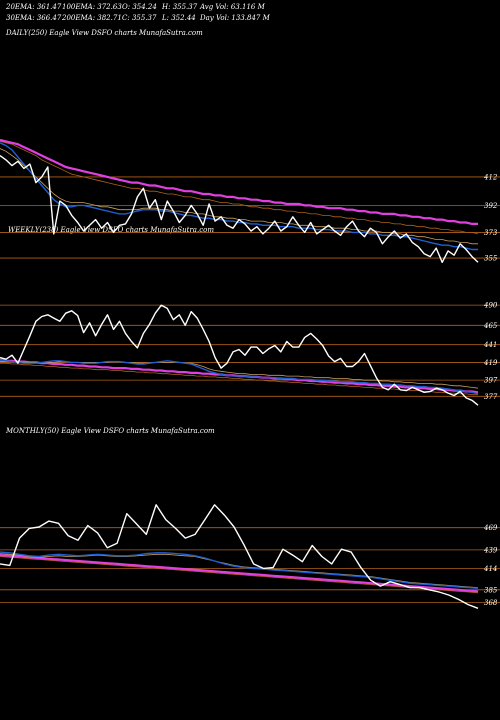  I want to click on y-tick-label: 385, so click(491, 590).